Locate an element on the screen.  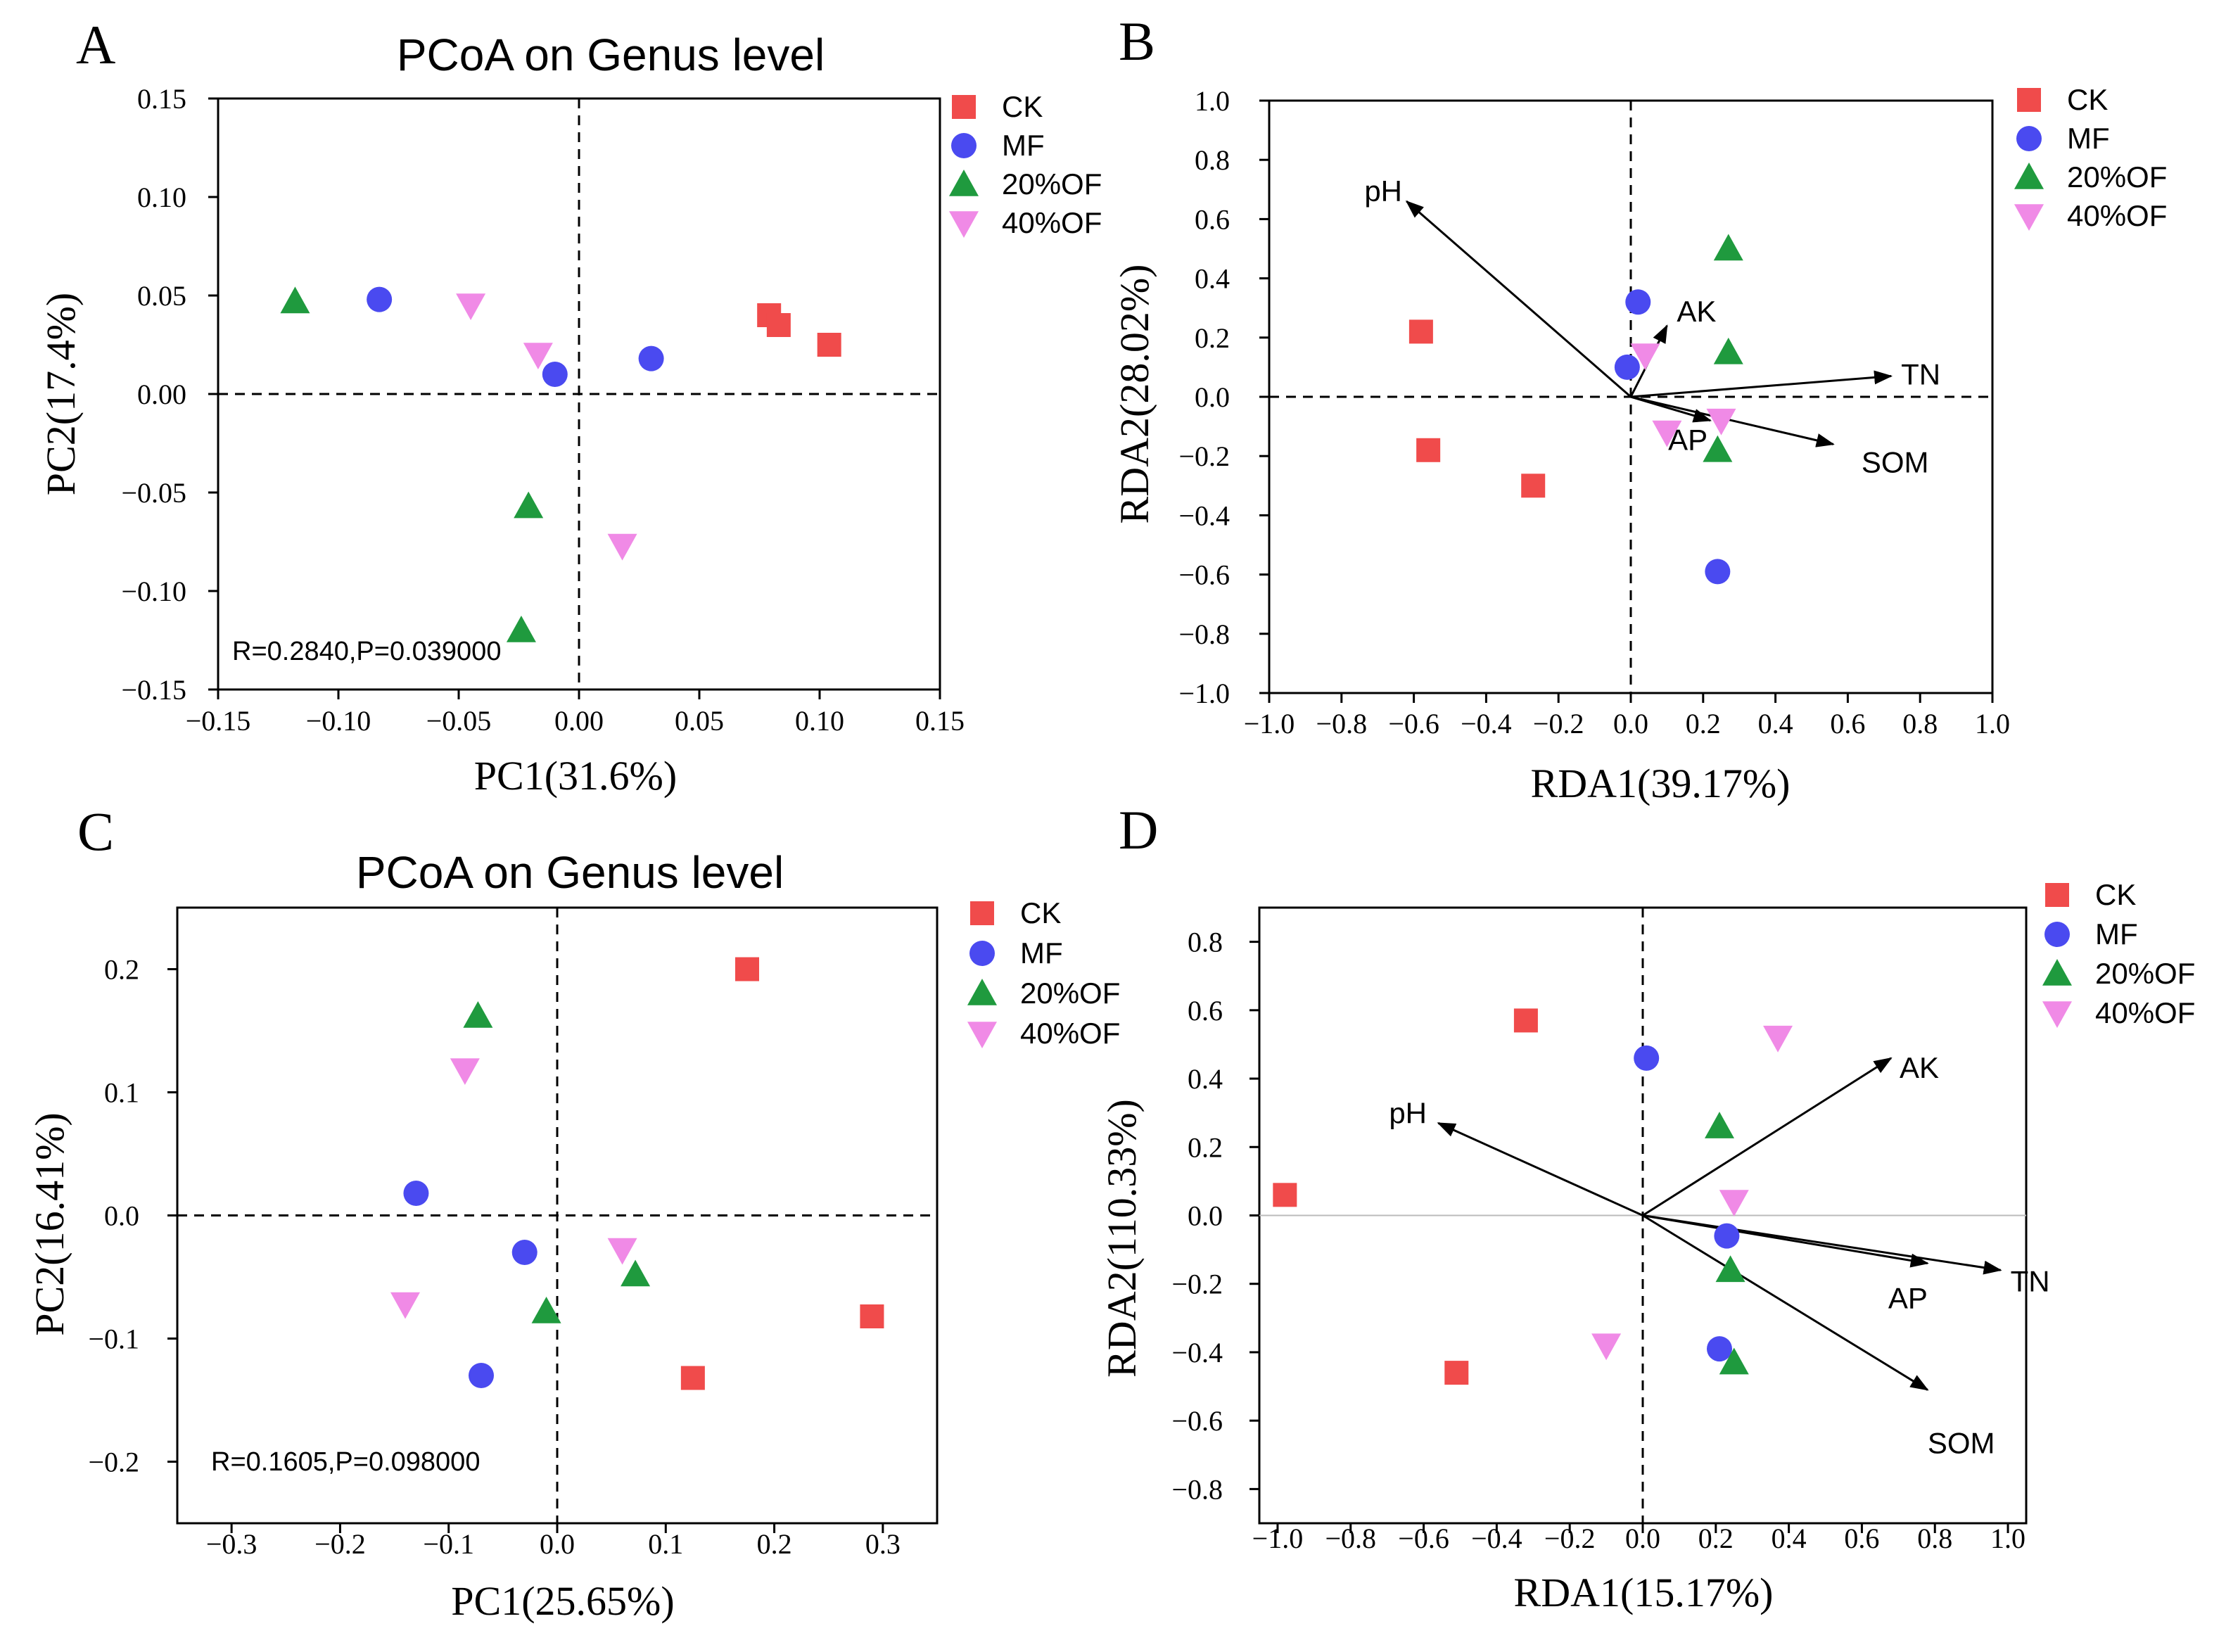
y-axis-label: PC2(17.4%) is located at coordinates (61, 394).